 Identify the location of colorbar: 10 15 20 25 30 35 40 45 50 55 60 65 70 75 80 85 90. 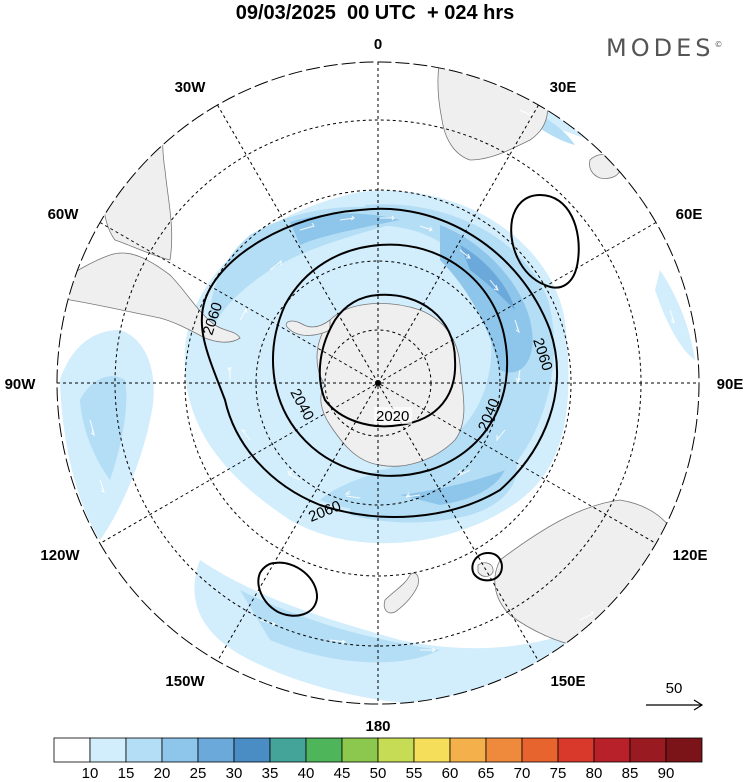
(378, 759).